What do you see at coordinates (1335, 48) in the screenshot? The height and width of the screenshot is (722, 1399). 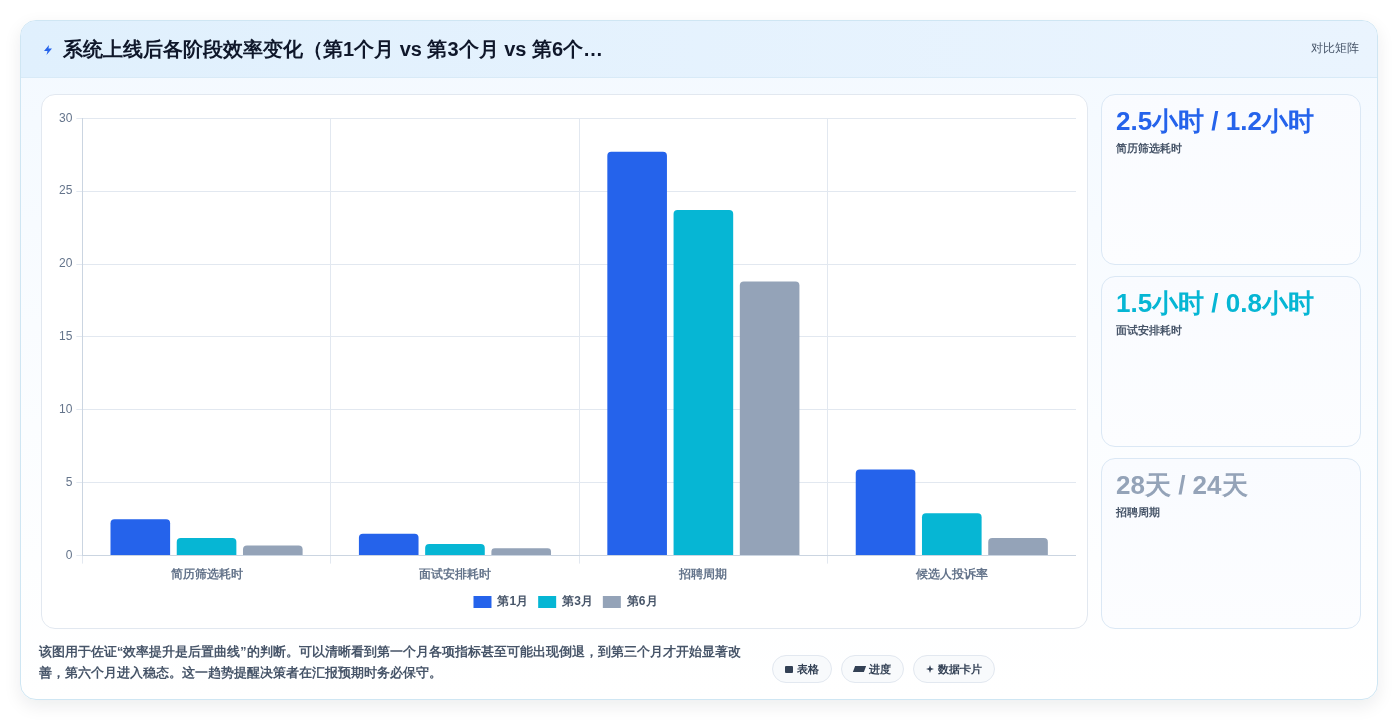 I see `text: 对比矩阵` at bounding box center [1335, 48].